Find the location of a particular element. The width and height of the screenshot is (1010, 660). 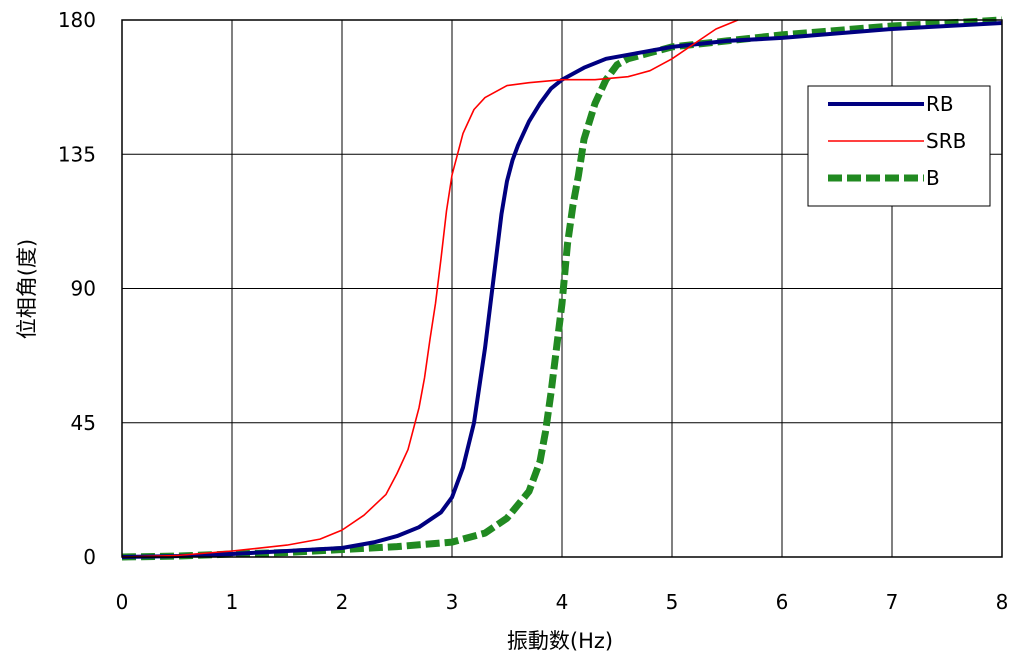

y-tick-label: 0 is located at coordinates (89, 557).